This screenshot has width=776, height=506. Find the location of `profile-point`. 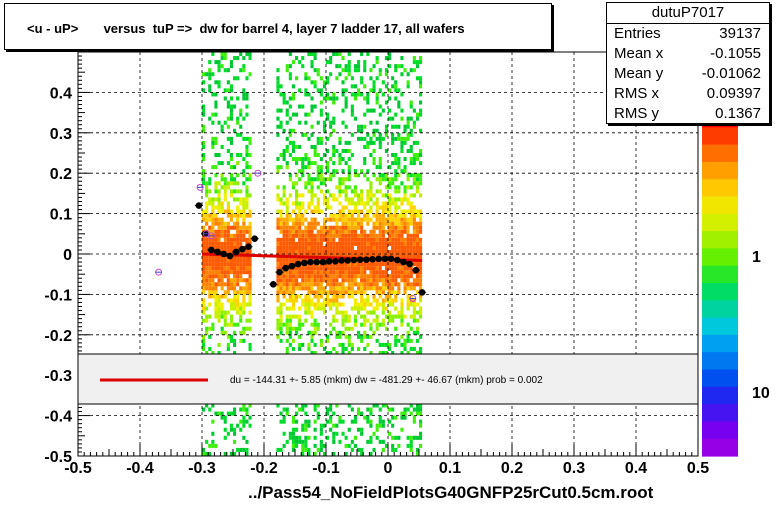

profile-point is located at coordinates (379, 259).